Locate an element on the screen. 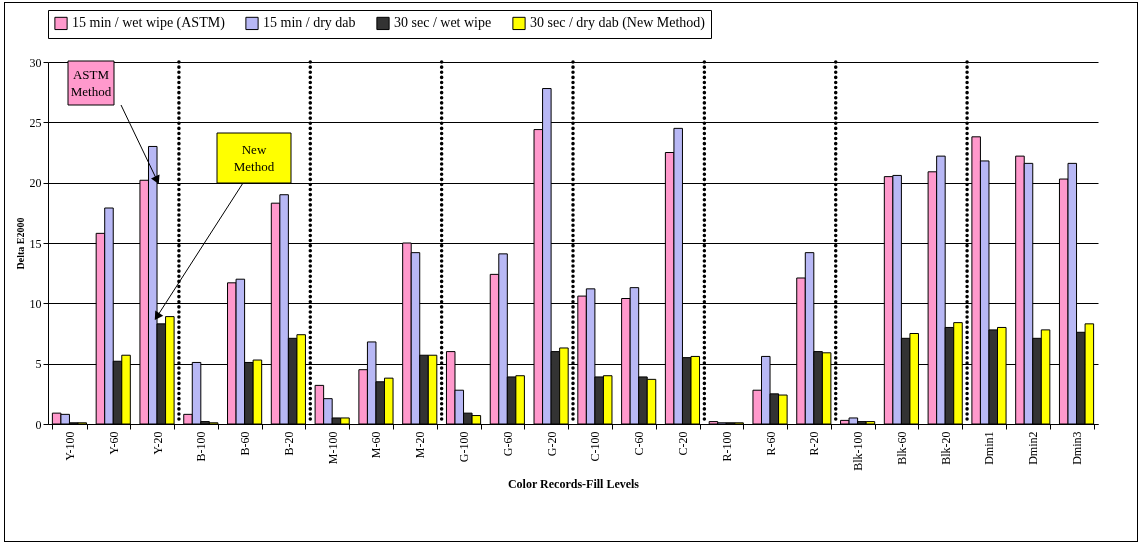 This screenshot has width=1144, height=548. legend-label: 30 sec / dry dab (New Method) is located at coordinates (618, 23).